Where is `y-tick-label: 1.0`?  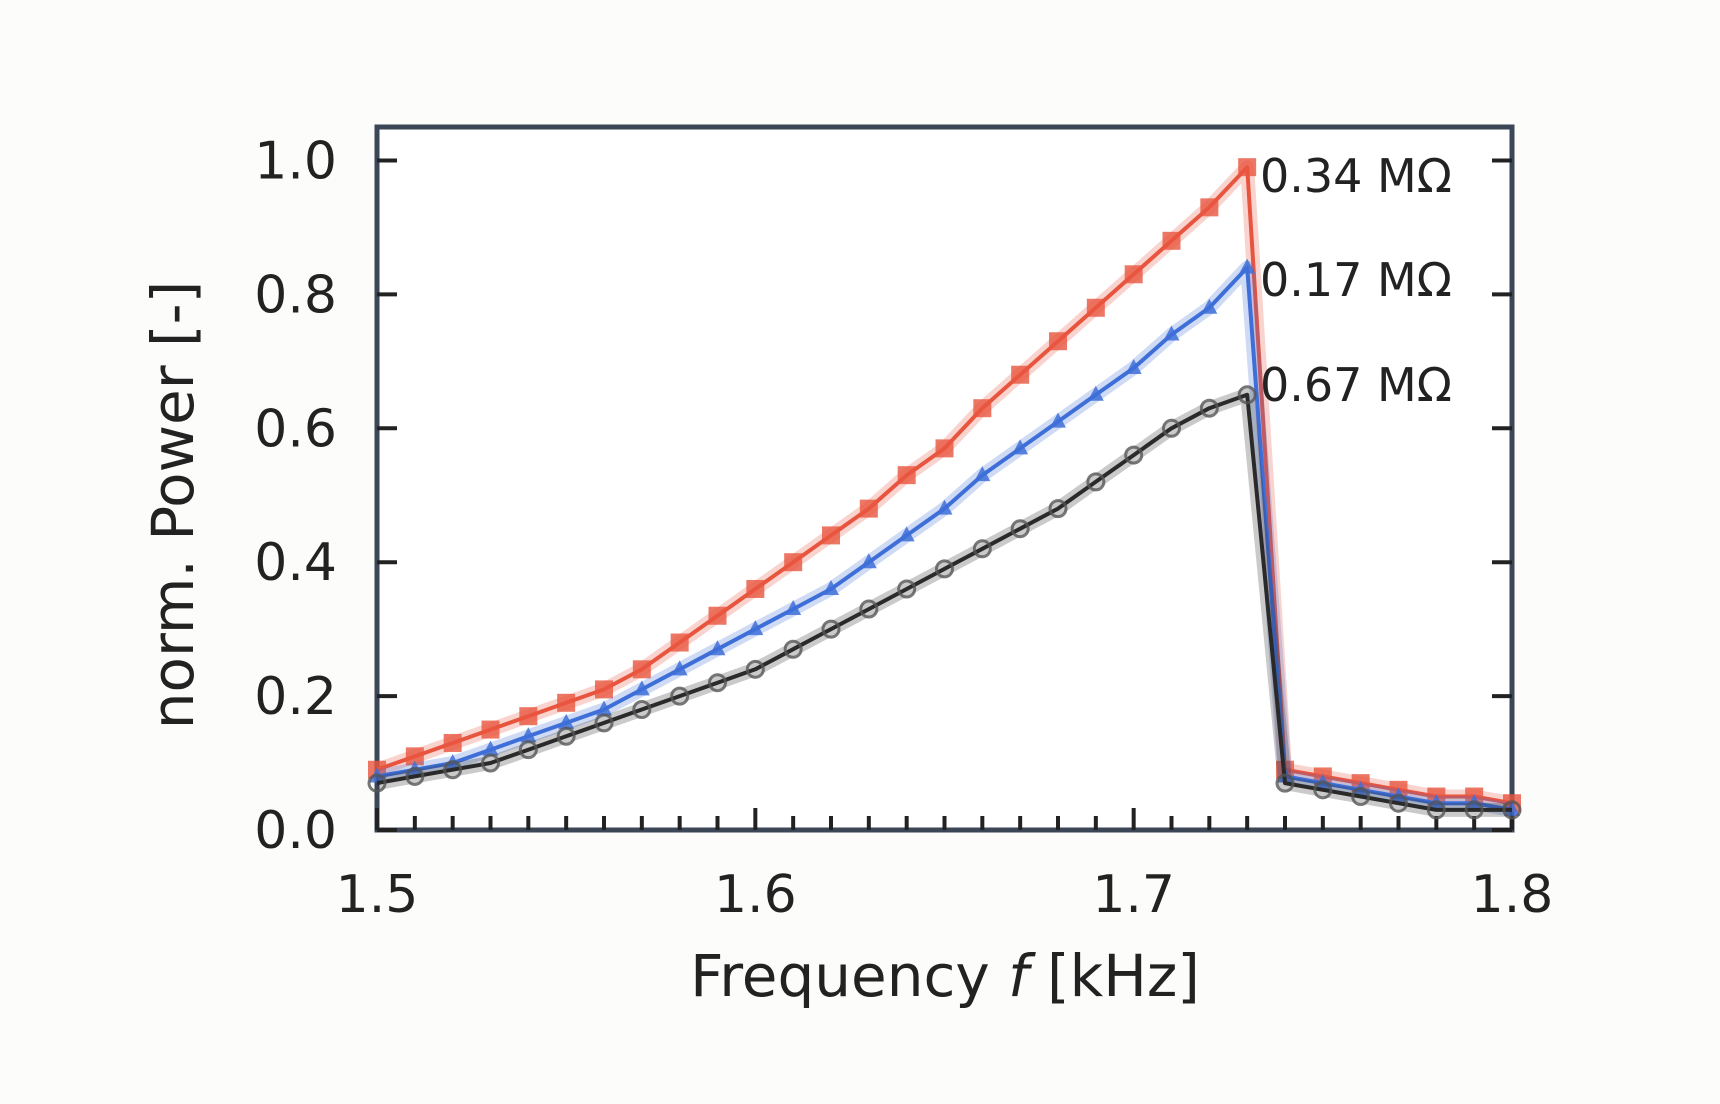 y-tick-label: 1.0 is located at coordinates (295, 161).